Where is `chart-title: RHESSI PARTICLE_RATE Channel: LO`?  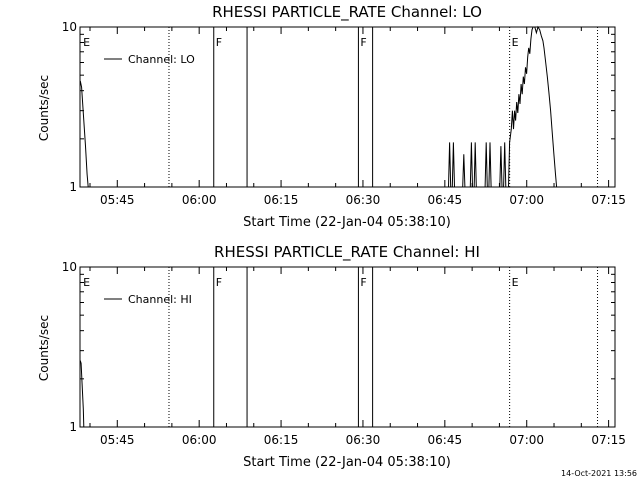
chart-title: RHESSI PARTICLE_RATE Channel: LO is located at coordinates (347, 12).